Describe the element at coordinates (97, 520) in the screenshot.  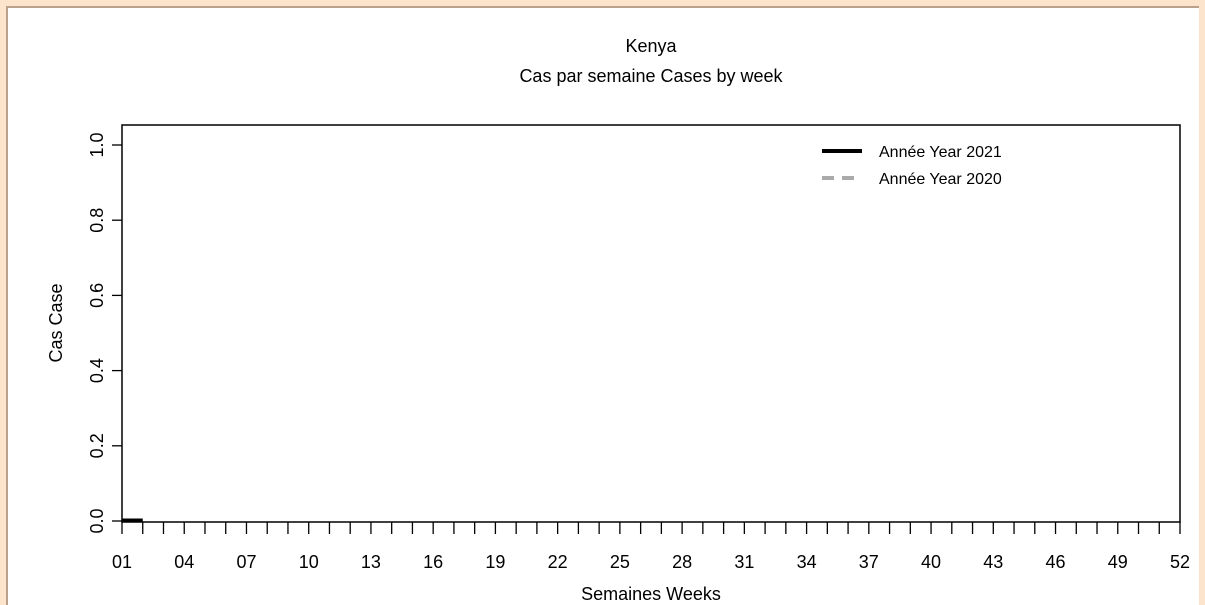
I see `y-tick-label: 0.0` at that location.